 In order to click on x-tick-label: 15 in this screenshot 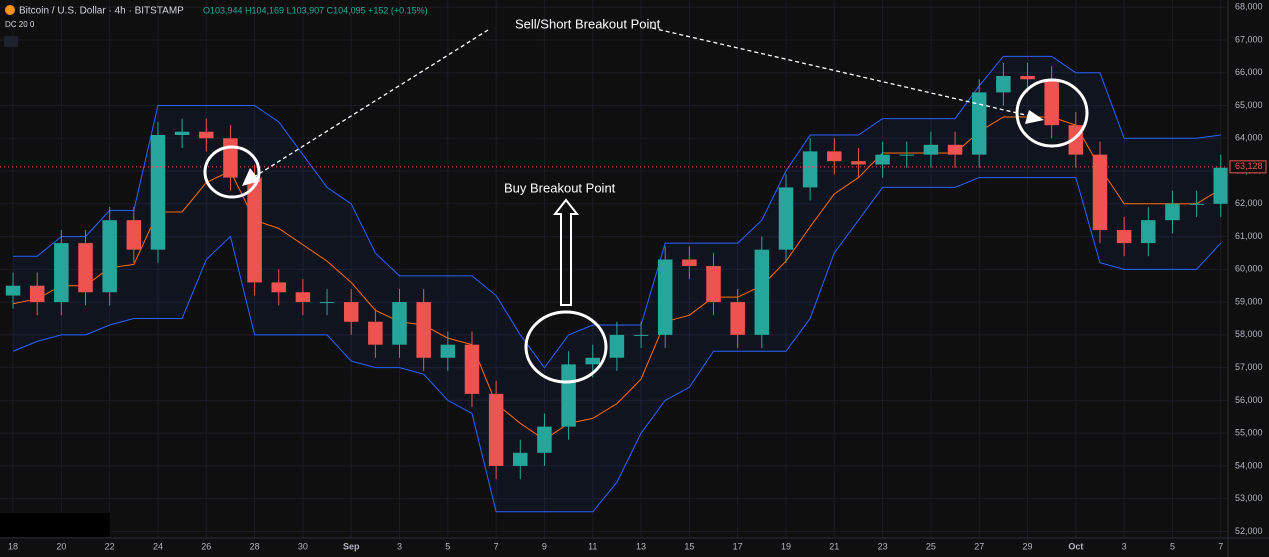, I will do `click(689, 546)`.